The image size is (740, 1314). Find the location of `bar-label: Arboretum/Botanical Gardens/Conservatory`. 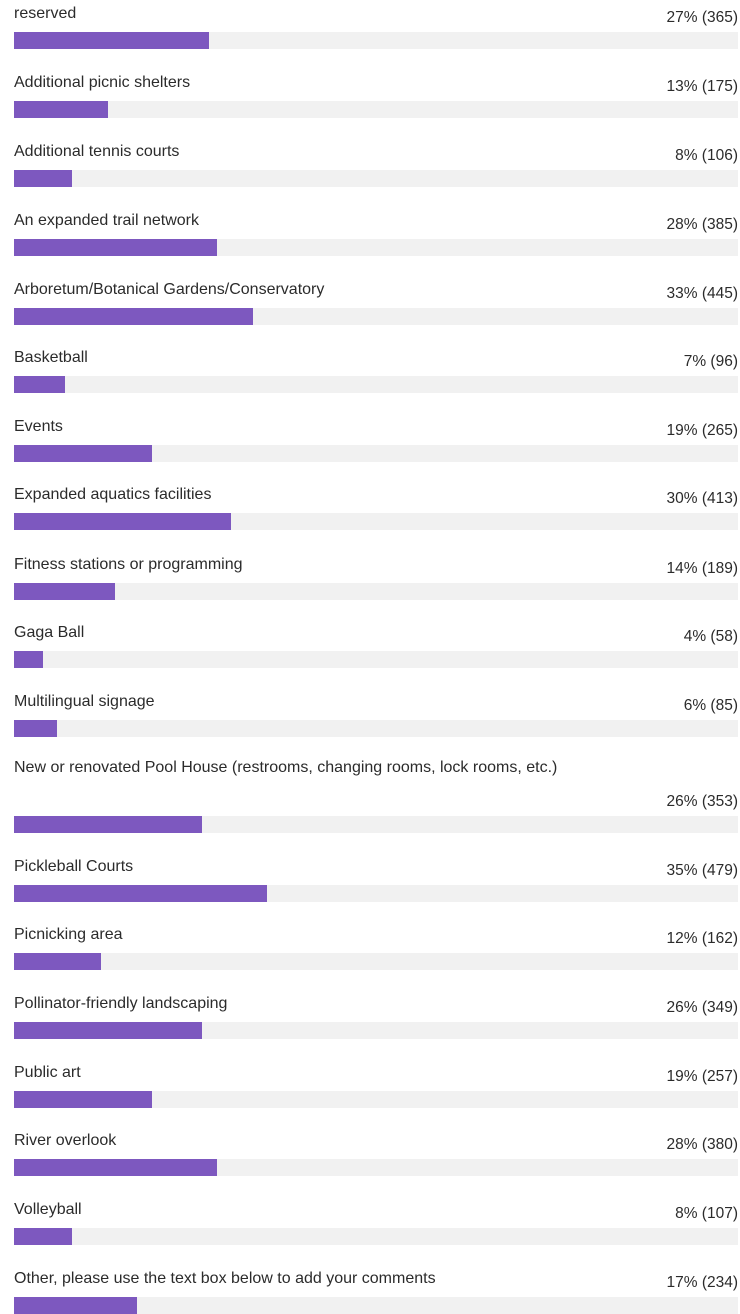

bar-label: Arboretum/Botanical Gardens/Conservatory is located at coordinates (169, 289).